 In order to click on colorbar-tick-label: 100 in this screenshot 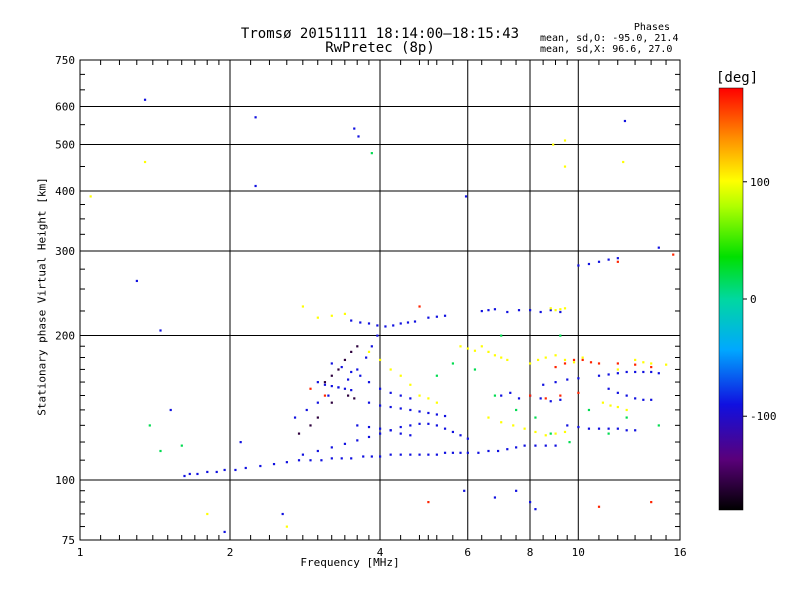, I will do `click(760, 182)`.